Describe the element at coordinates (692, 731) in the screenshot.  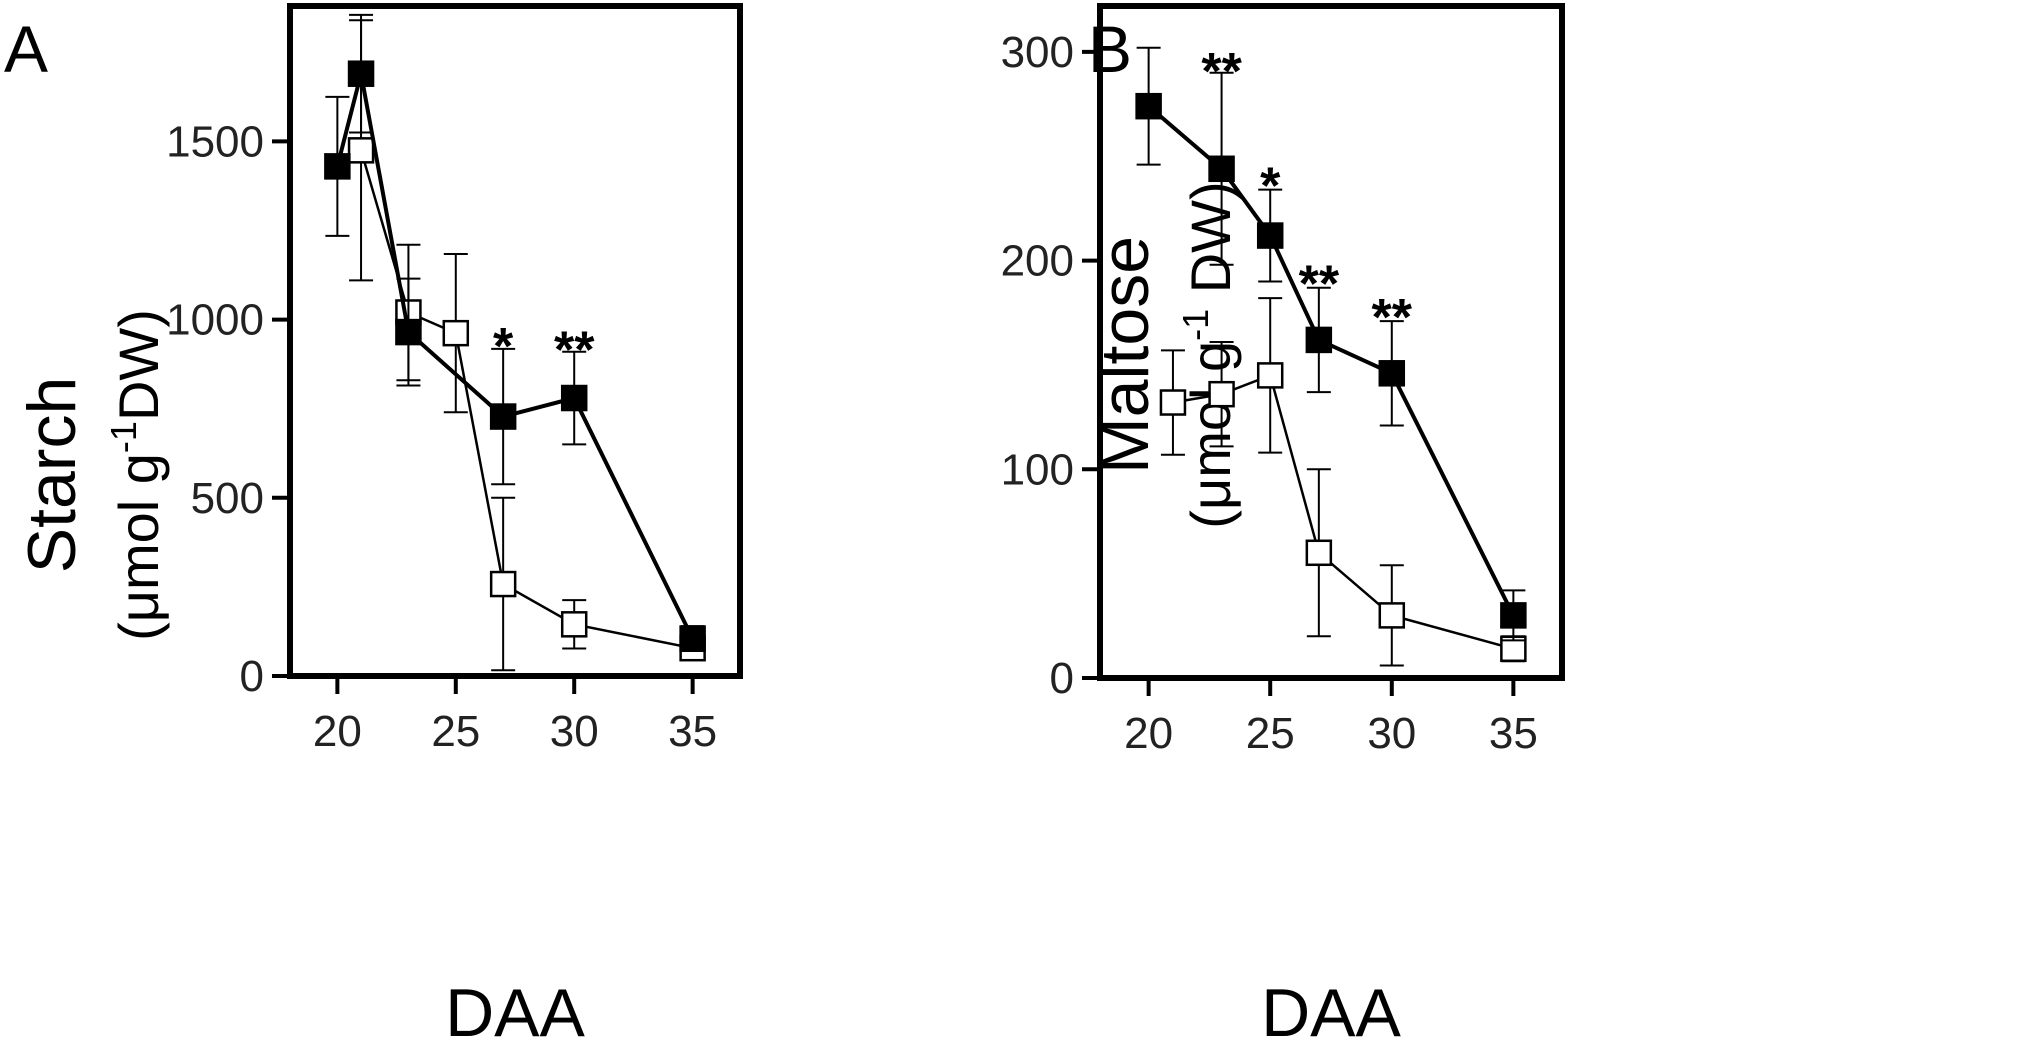
I see `x-tick-label-a-3: 35` at that location.